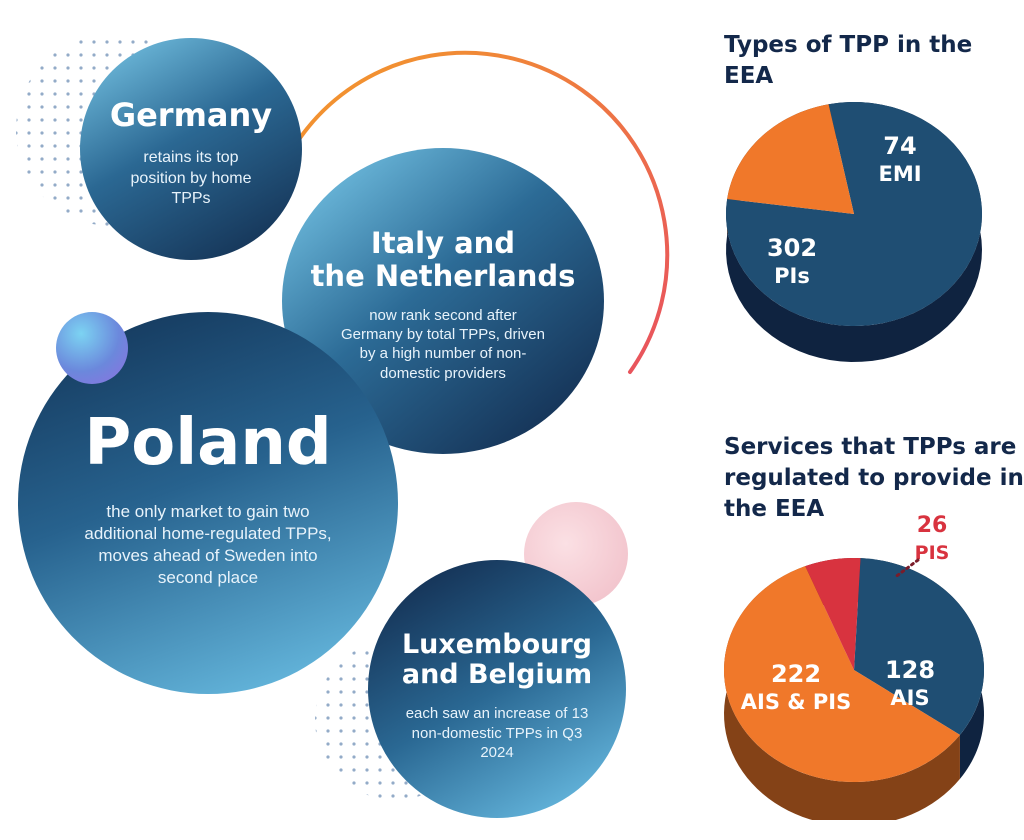 The image size is (1024, 840). Describe the element at coordinates (906, 569) in the screenshot. I see `pis-leader-line` at that location.